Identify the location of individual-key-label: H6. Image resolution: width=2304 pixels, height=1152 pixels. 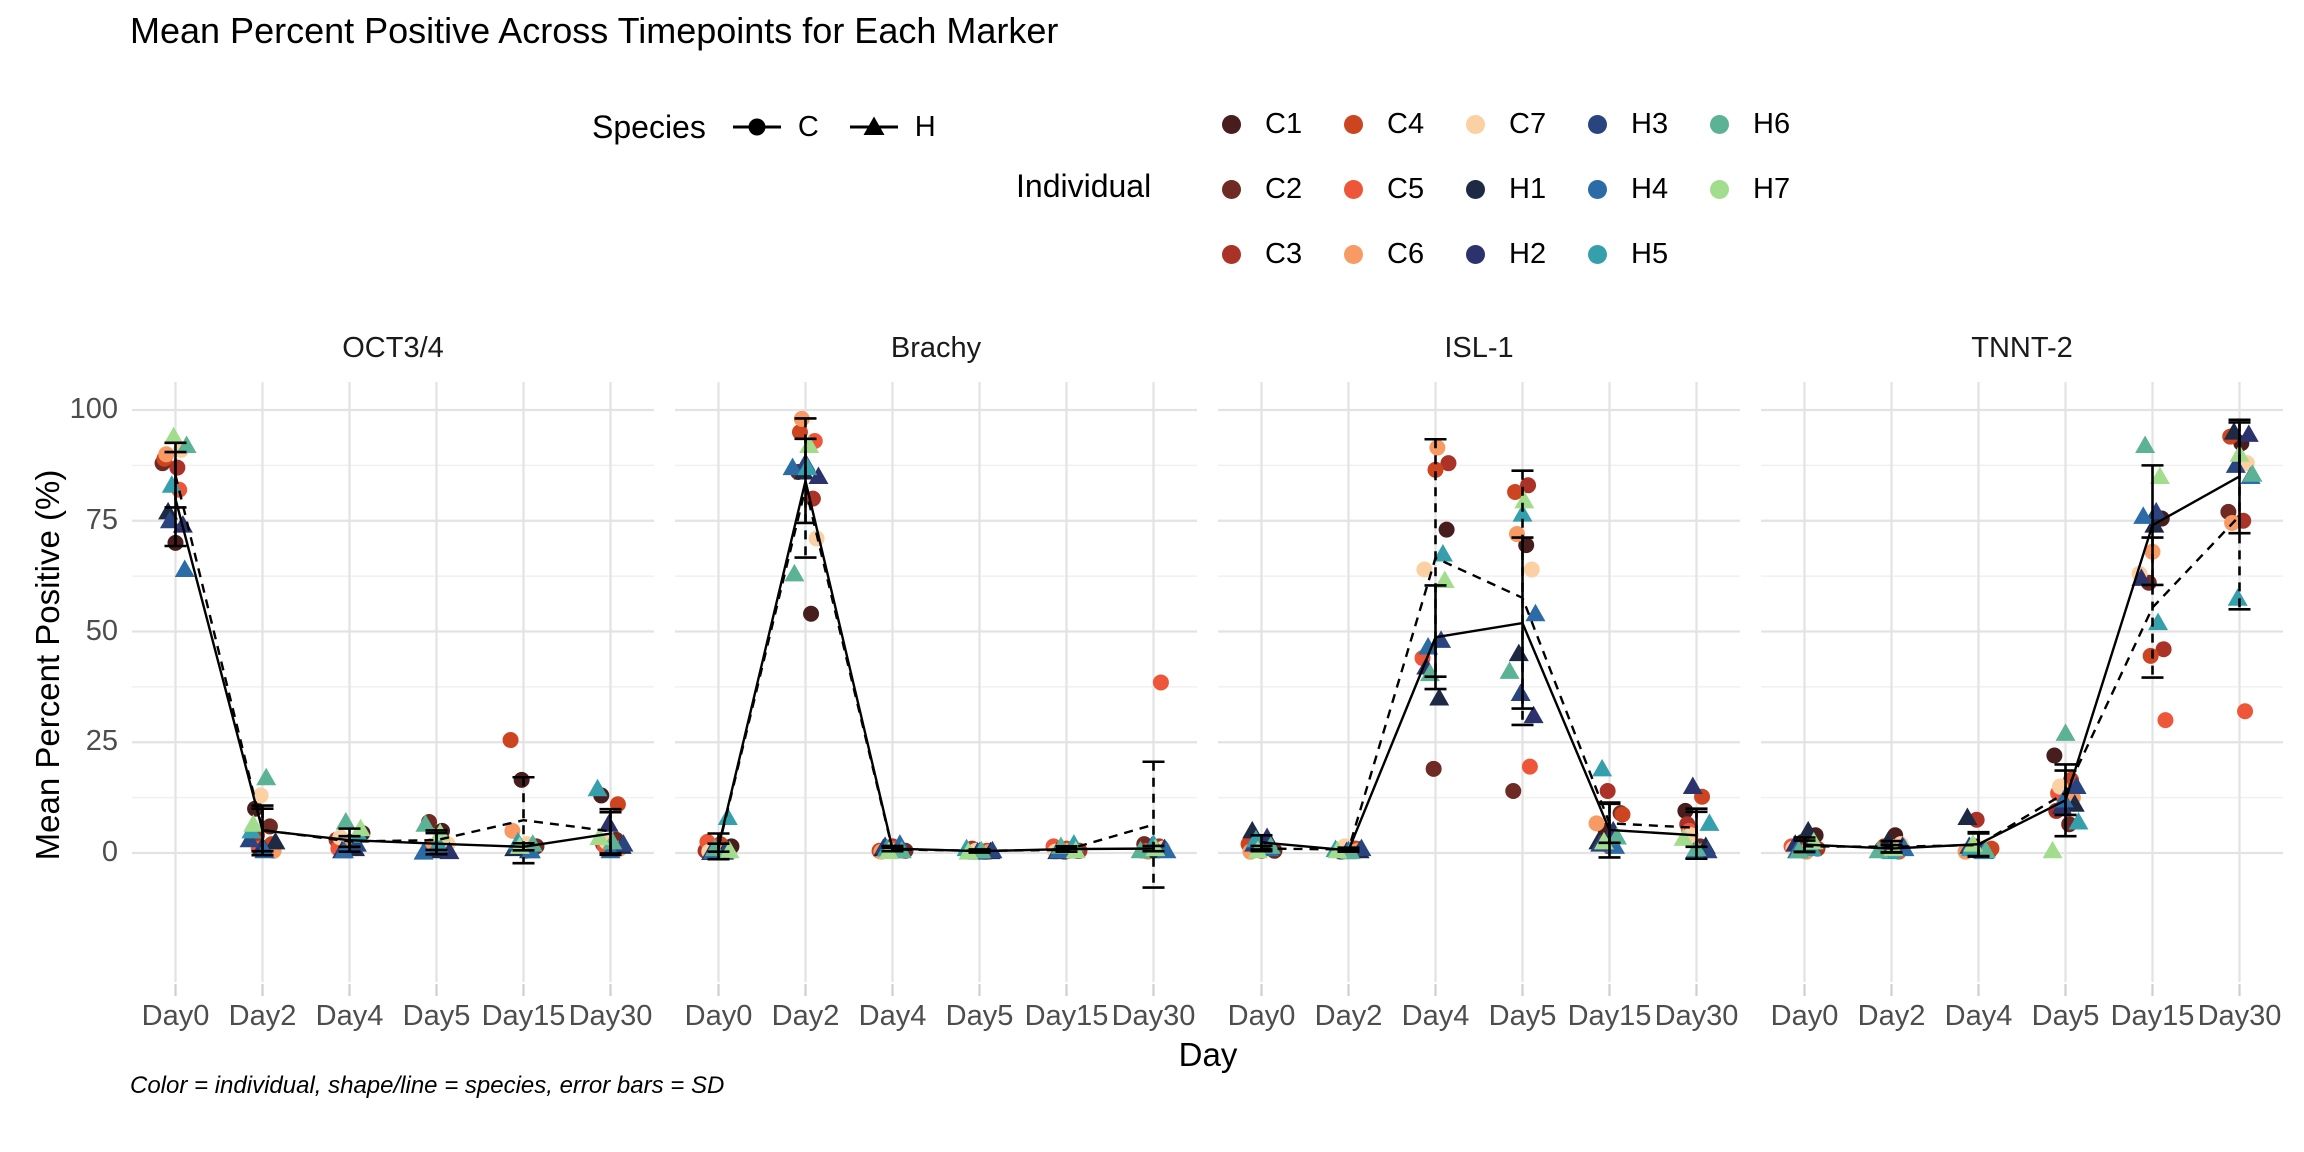
(1772, 124).